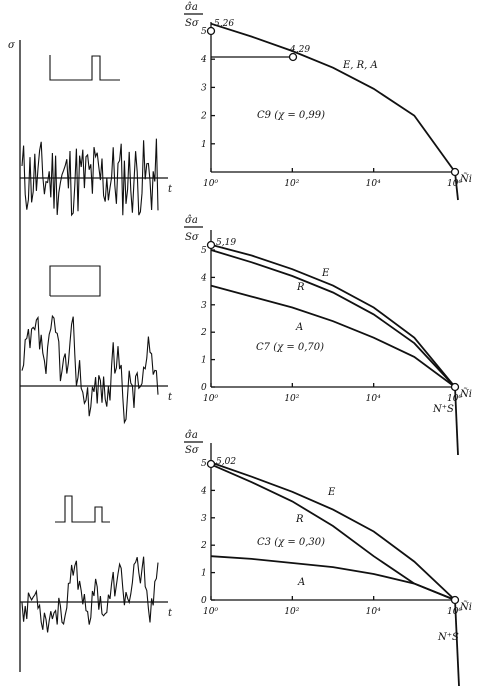  I want to click on chart-2-x-tick-label: 10², so click(291, 399).